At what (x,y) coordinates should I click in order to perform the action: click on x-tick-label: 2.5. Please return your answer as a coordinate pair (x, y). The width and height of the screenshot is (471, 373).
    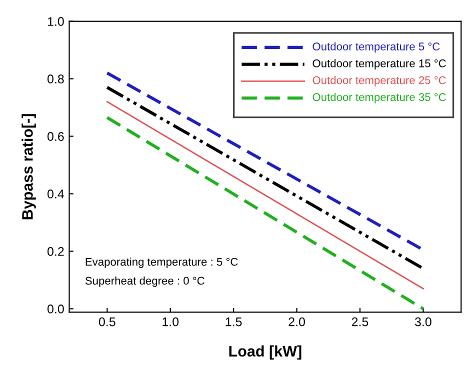
    Looking at the image, I should click on (360, 321).